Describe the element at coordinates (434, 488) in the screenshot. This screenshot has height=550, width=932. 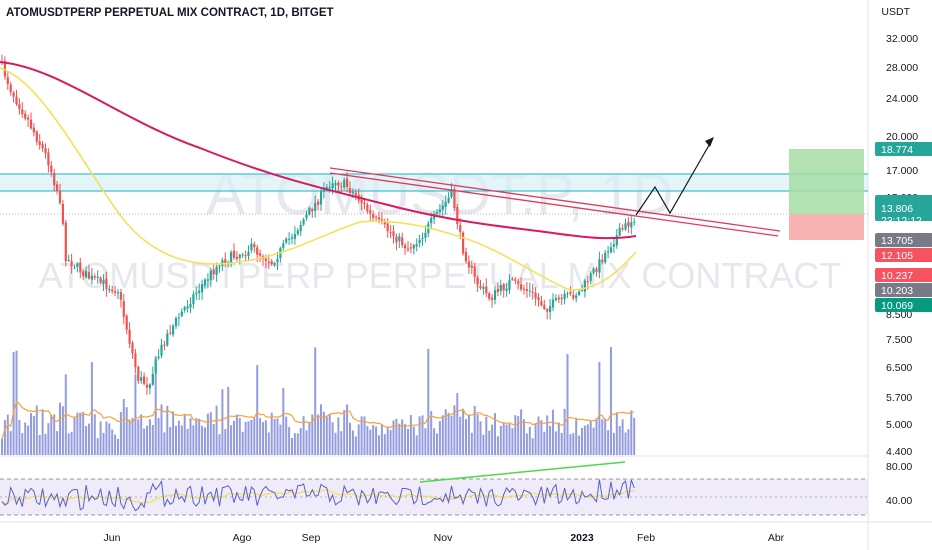
I see `rsi-pane` at that location.